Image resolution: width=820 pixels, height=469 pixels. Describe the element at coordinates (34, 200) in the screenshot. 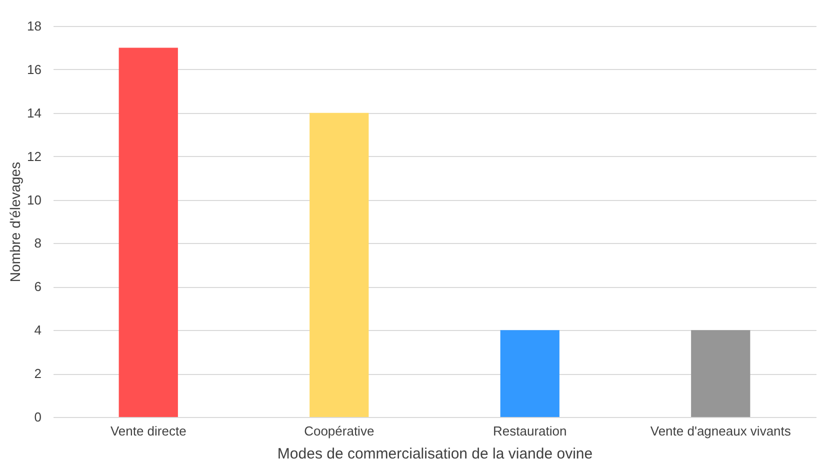

I see `y-tick-label: 10` at that location.